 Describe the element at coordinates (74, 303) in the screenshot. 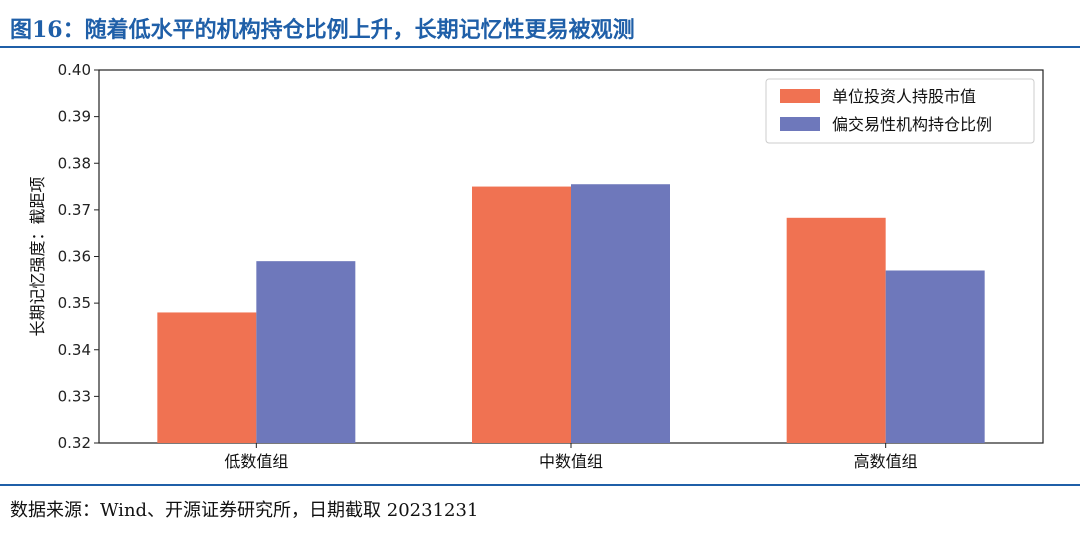

I see `y-tick-label: 0.35` at that location.